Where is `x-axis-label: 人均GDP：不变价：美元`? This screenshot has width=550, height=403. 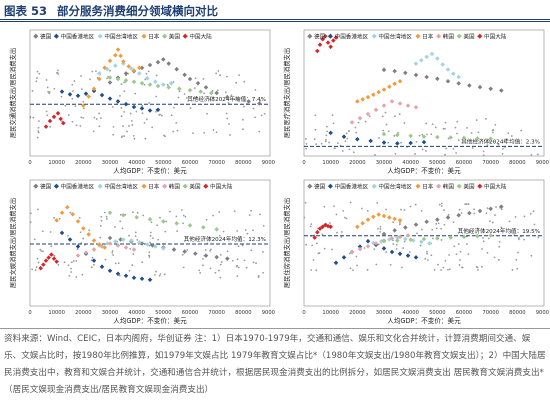 x-axis-label: 人均GDP：不变价：美元 is located at coordinates (424, 170).